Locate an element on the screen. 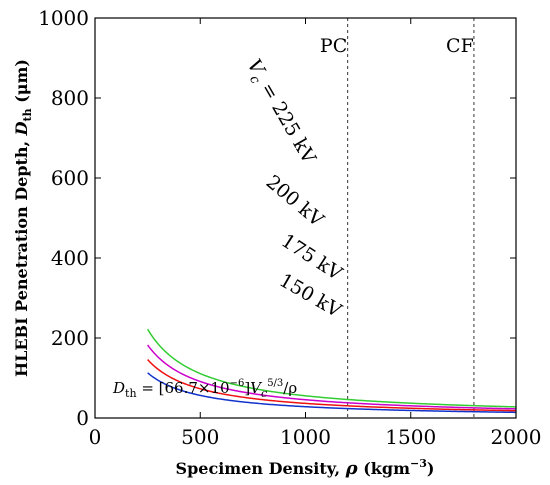 The image size is (550, 485). y-axis-label-sym: D is located at coordinates (21, 128).